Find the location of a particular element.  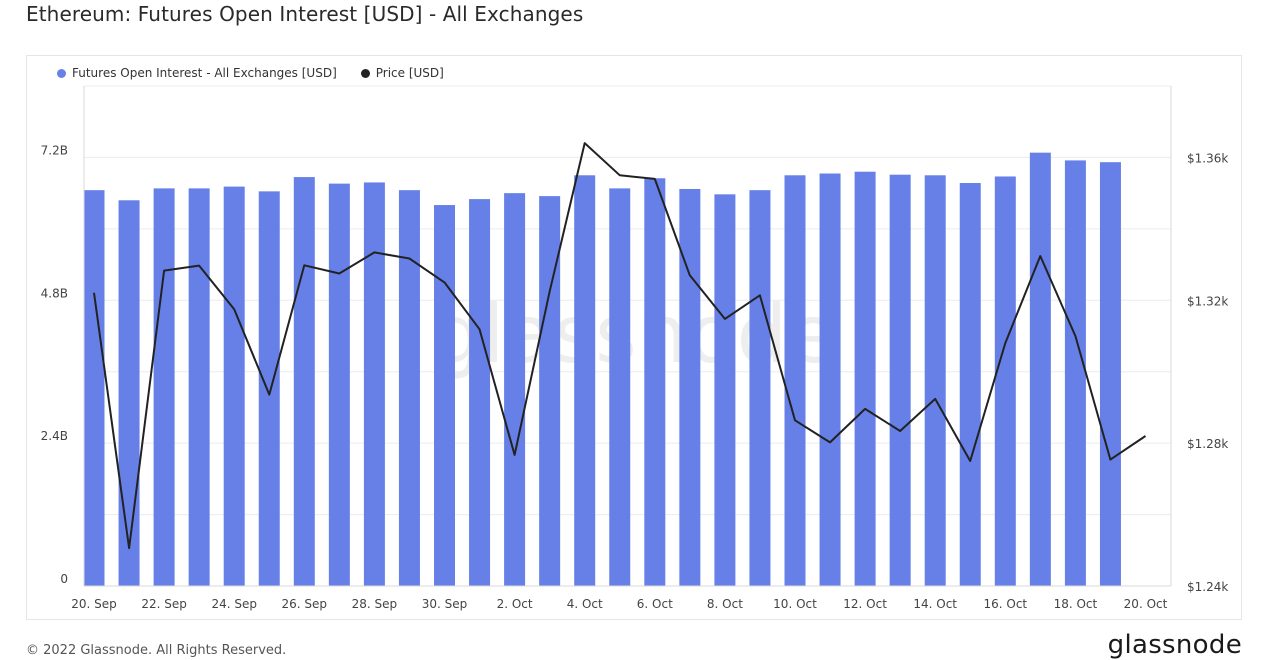

copyright-footer: © 2022 Glassnode. All Rights Reserved. is located at coordinates (156, 650).